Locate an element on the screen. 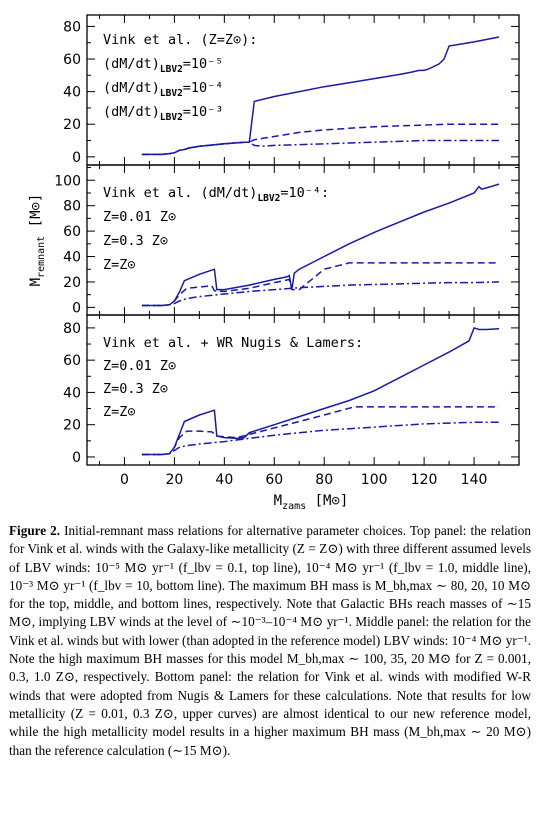 The image size is (540, 819). x-tick-label: 40 is located at coordinates (224, 480).